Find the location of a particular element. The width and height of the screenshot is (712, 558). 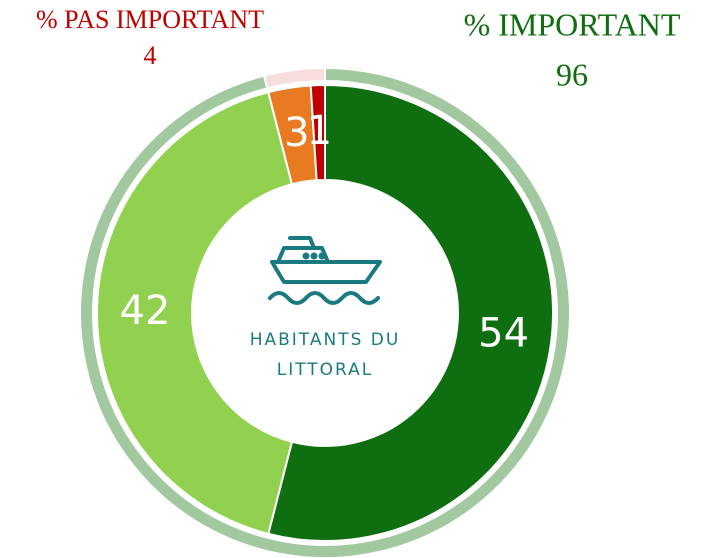

category-value: 96 is located at coordinates (572, 74).